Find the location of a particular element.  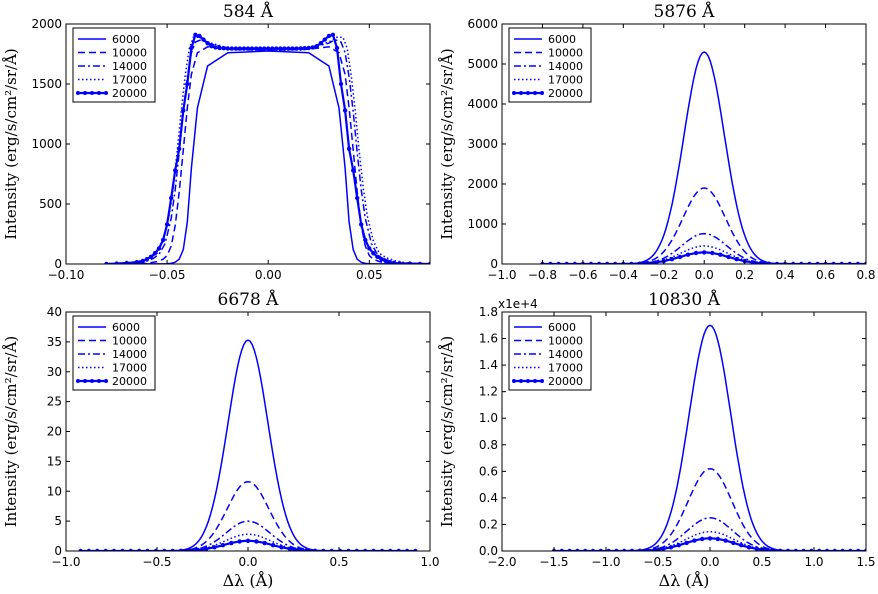

legend-label: 6000 is located at coordinates (562, 39).